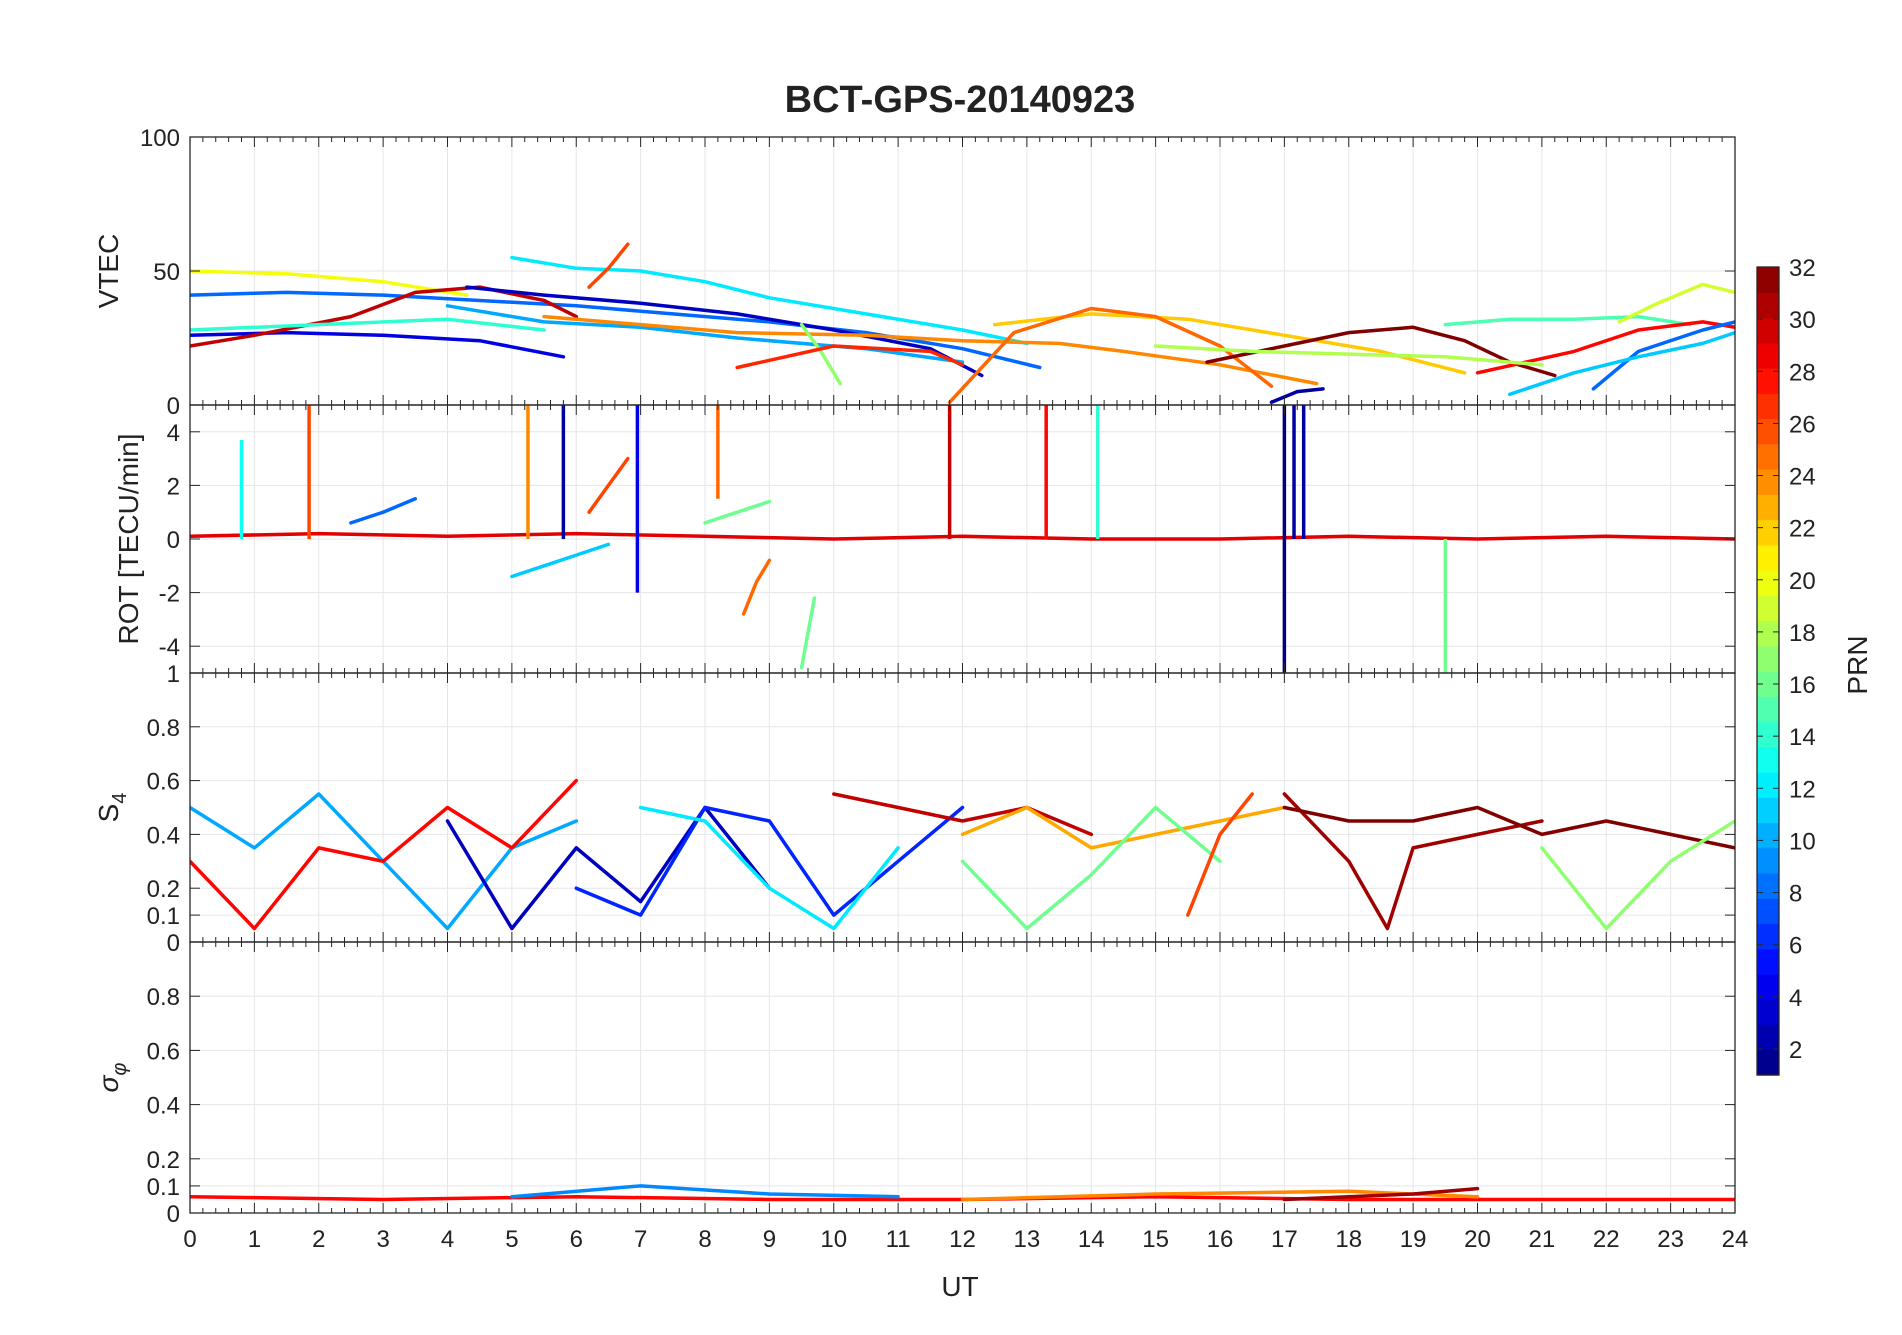  I want to click on colorbar-tick-label: 12, so click(1802, 789).